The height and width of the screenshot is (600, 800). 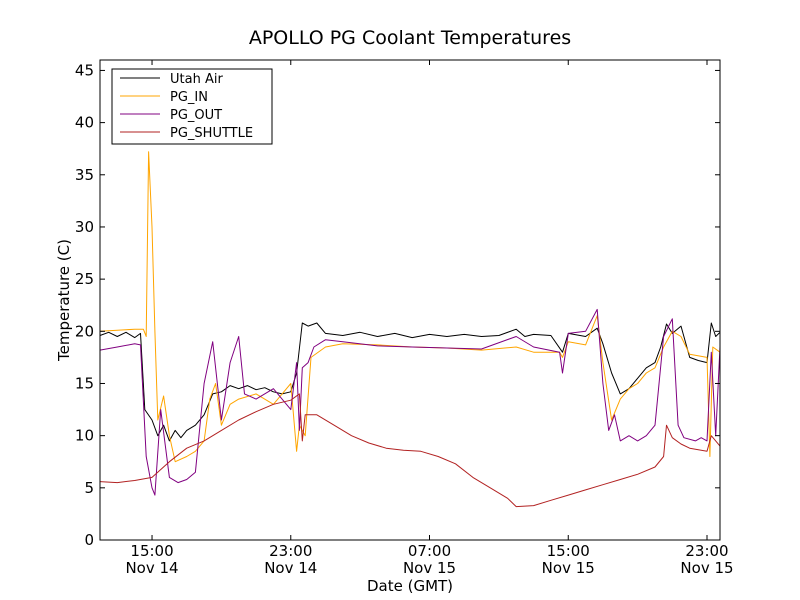 I want to click on y-tick-label: 20, so click(x=84, y=331).